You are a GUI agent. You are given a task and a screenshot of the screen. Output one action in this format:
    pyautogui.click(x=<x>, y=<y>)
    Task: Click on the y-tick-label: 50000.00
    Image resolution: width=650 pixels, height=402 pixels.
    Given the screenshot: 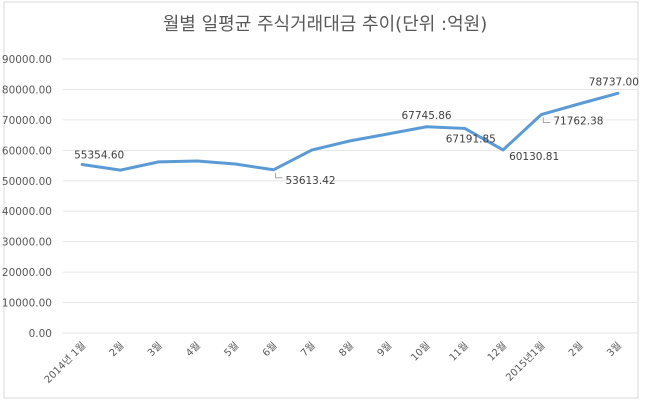 What is the action you would take?
    pyautogui.click(x=27, y=182)
    